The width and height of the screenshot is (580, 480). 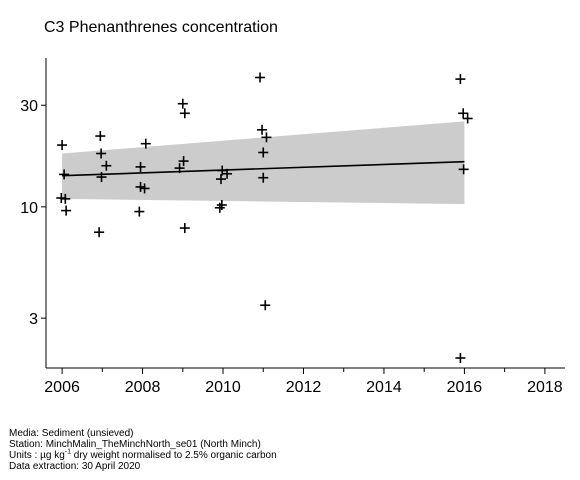 I want to click on footer-units-prefix: Units : µg kg, so click(x=37, y=455).